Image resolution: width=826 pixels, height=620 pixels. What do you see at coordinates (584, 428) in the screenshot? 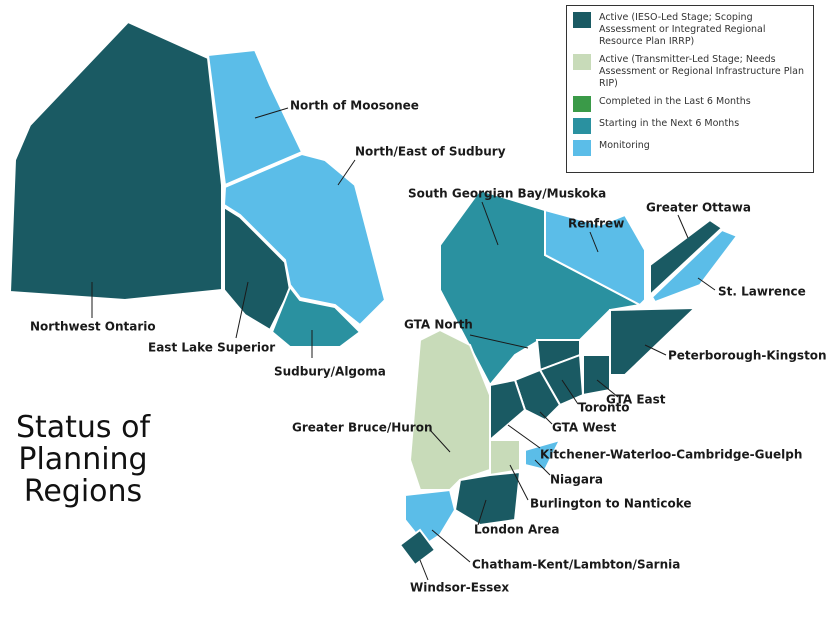
I see `region-label: GTA West` at bounding box center [584, 428].